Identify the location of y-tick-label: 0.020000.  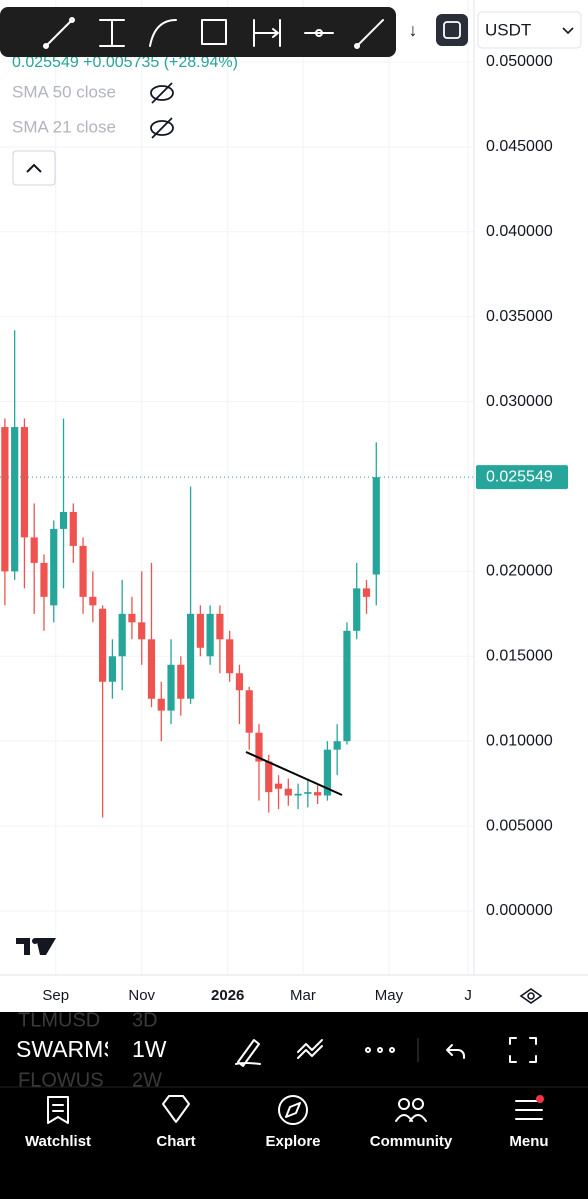
(519, 571).